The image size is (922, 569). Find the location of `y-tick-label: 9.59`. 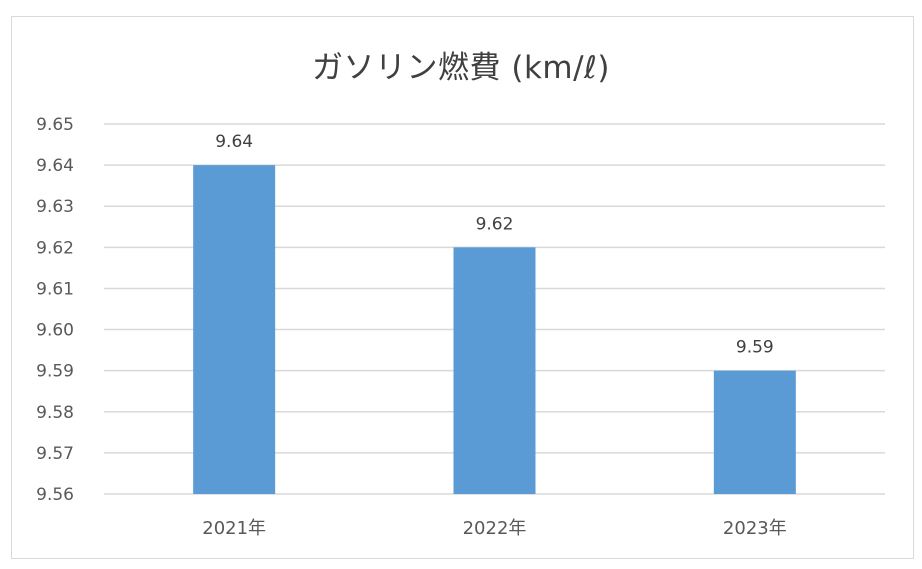

y-tick-label: 9.59 is located at coordinates (55, 372).